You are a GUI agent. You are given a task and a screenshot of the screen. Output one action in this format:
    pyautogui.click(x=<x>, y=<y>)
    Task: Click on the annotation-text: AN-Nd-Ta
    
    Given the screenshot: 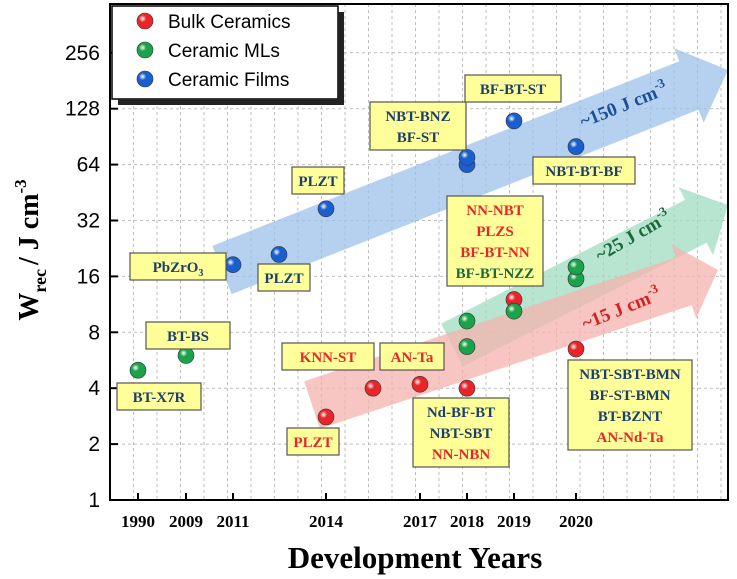 What is the action you would take?
    pyautogui.click(x=630, y=438)
    